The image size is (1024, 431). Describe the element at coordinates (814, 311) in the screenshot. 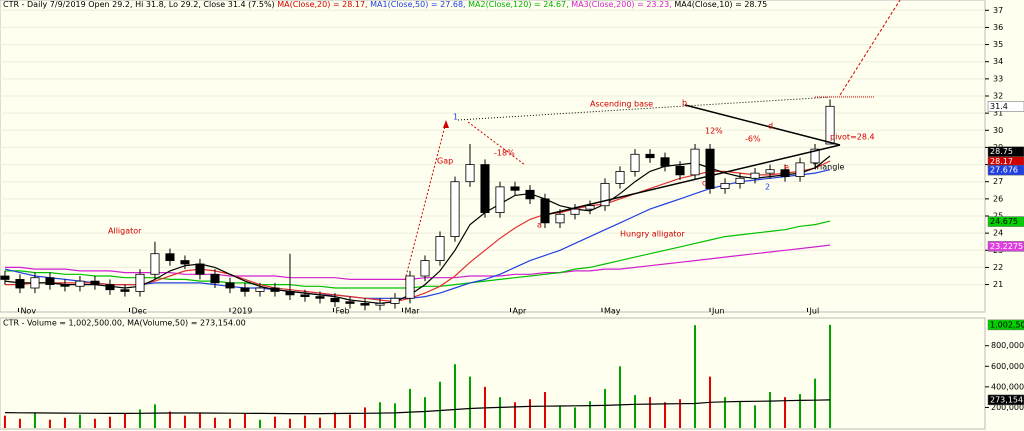

I see `x-tick-label: Jul` at that location.